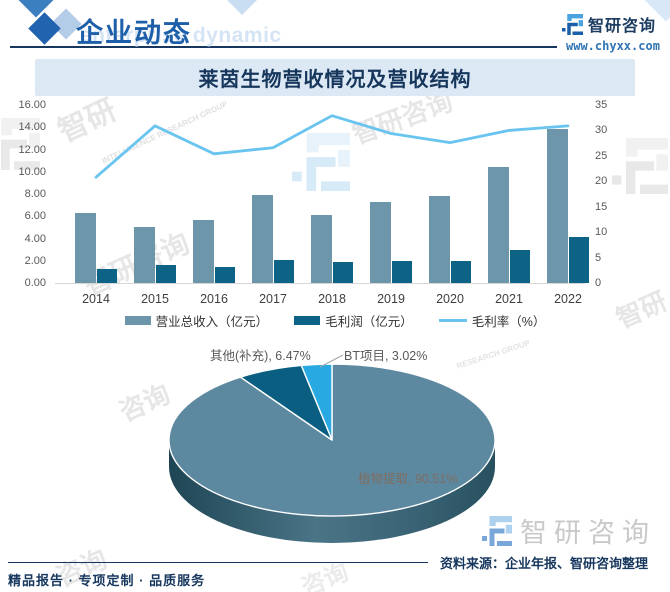 The width and height of the screenshot is (670, 592). What do you see at coordinates (520, 266) in the screenshot?
I see `bar-profit-2021` at bounding box center [520, 266].